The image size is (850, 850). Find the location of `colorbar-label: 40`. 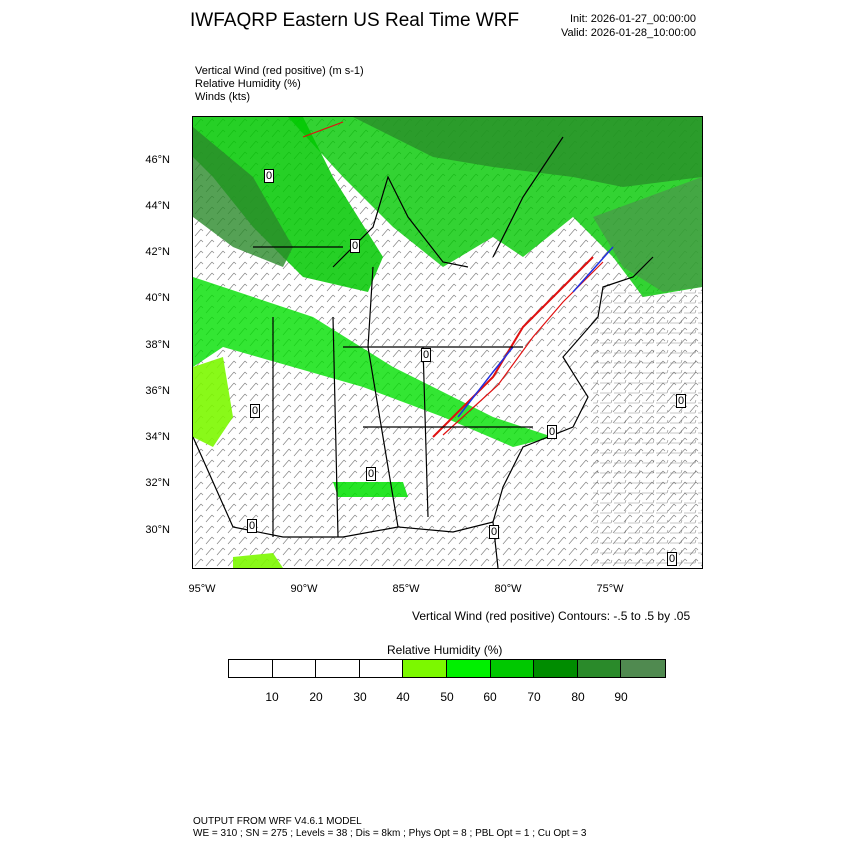

colorbar-label: 40 is located at coordinates (403, 697).